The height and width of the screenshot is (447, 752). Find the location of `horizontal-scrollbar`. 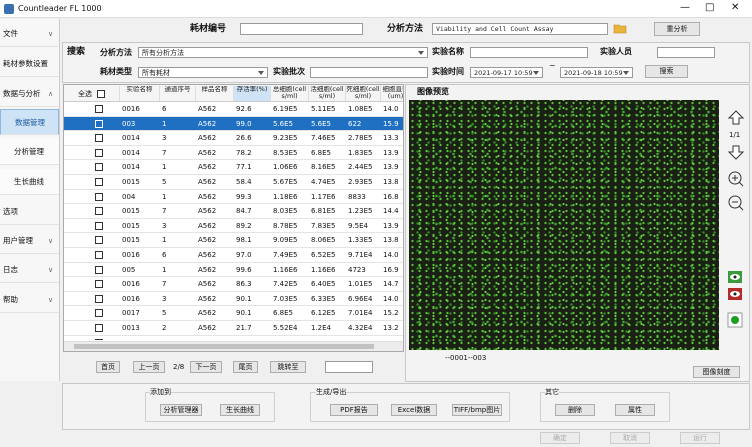

horizontal-scrollbar is located at coordinates (233, 346).